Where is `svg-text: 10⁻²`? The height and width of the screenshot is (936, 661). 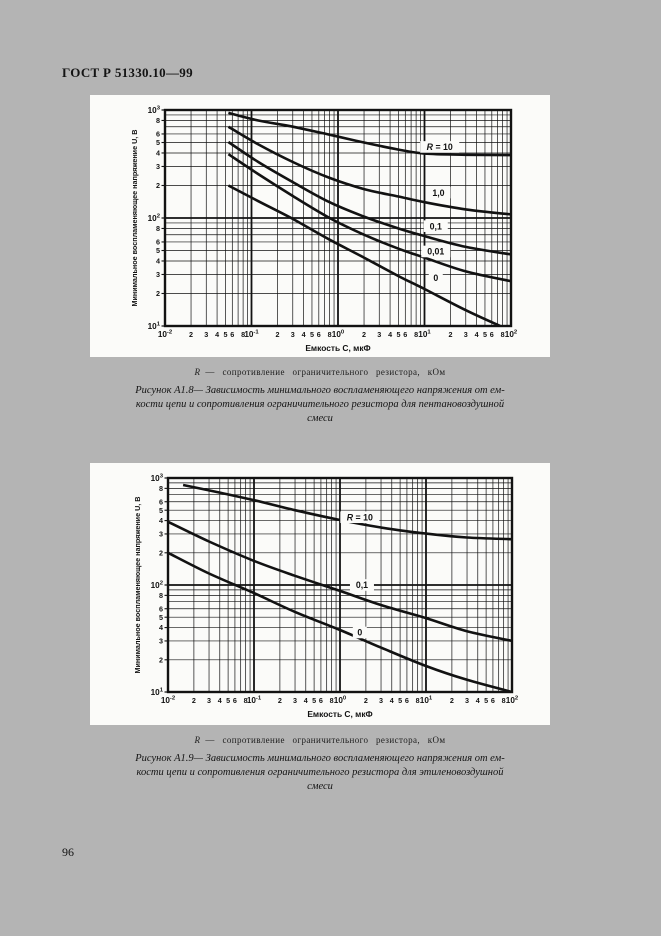
svg-text: 10⁻² is located at coordinates (165, 334).